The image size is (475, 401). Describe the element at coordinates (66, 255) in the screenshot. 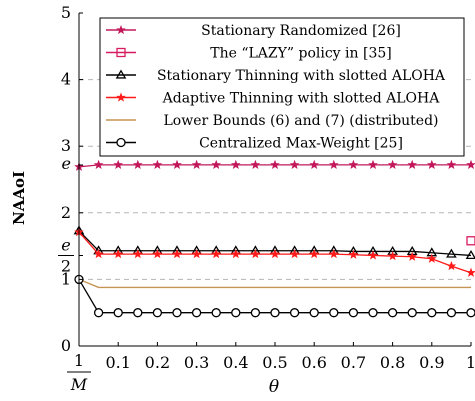

I see `y-tick-label: e2` at that location.